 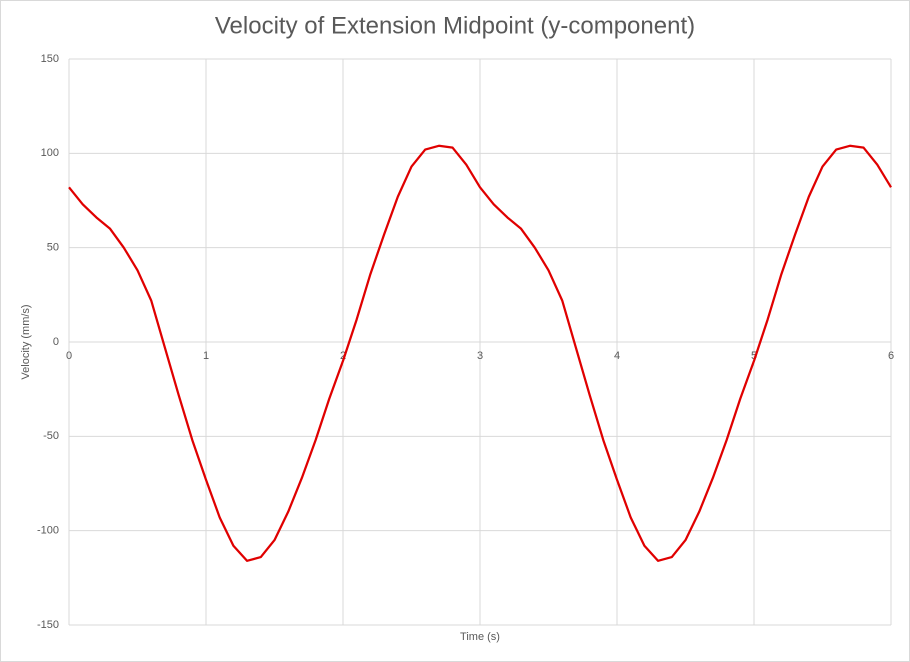 What do you see at coordinates (206, 356) in the screenshot?
I see `x-tick-label: 1` at bounding box center [206, 356].